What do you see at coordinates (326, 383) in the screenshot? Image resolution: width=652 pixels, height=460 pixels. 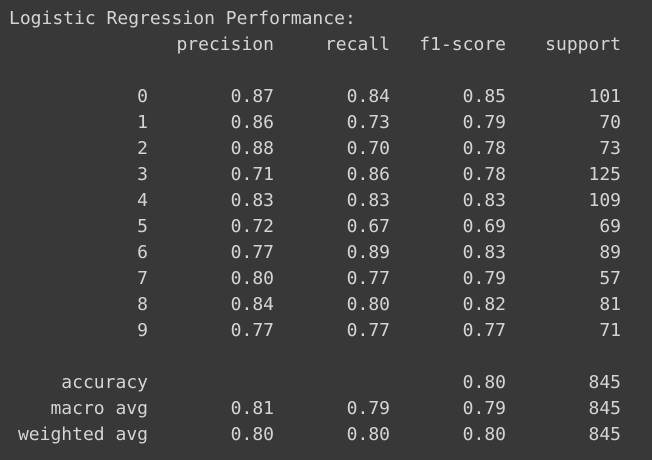 I see `summary-row: accuracy 0.80 845` at bounding box center [326, 383].